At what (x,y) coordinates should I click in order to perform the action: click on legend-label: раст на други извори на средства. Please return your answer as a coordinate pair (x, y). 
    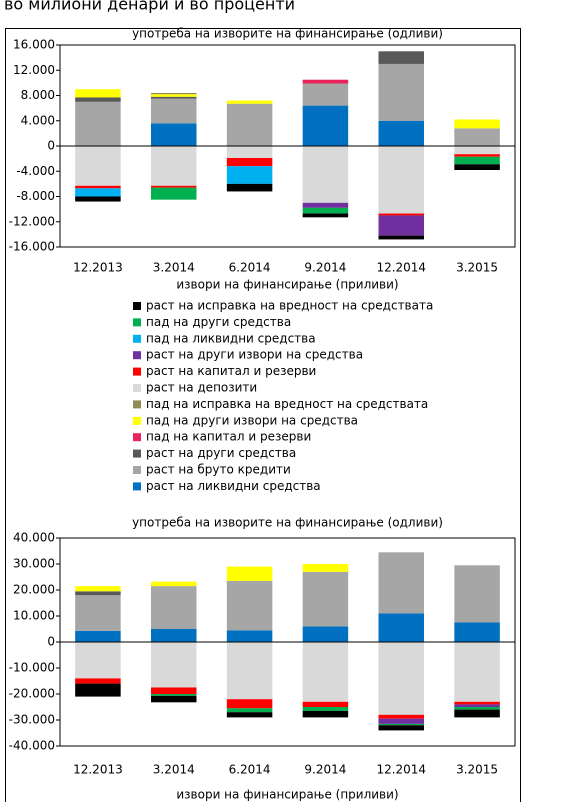
    Looking at the image, I should click on (254, 355).